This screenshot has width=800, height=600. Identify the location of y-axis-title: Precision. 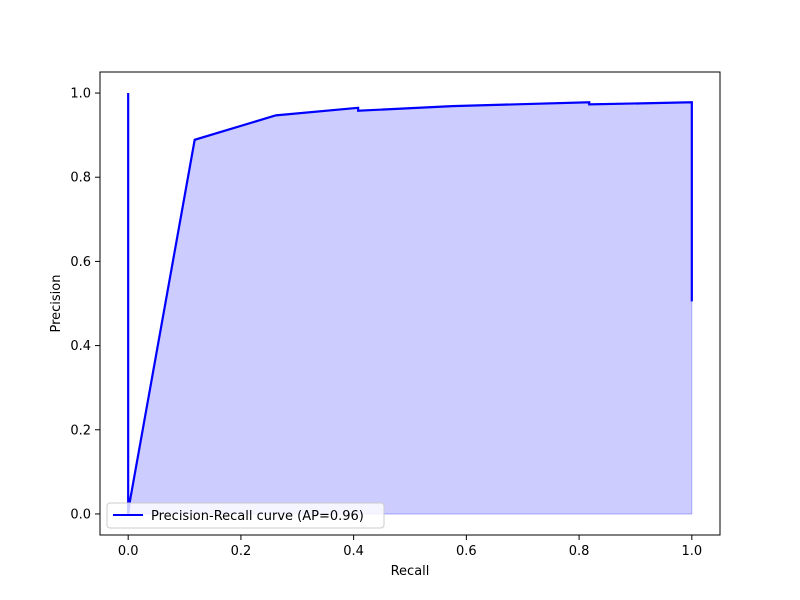
(56, 303).